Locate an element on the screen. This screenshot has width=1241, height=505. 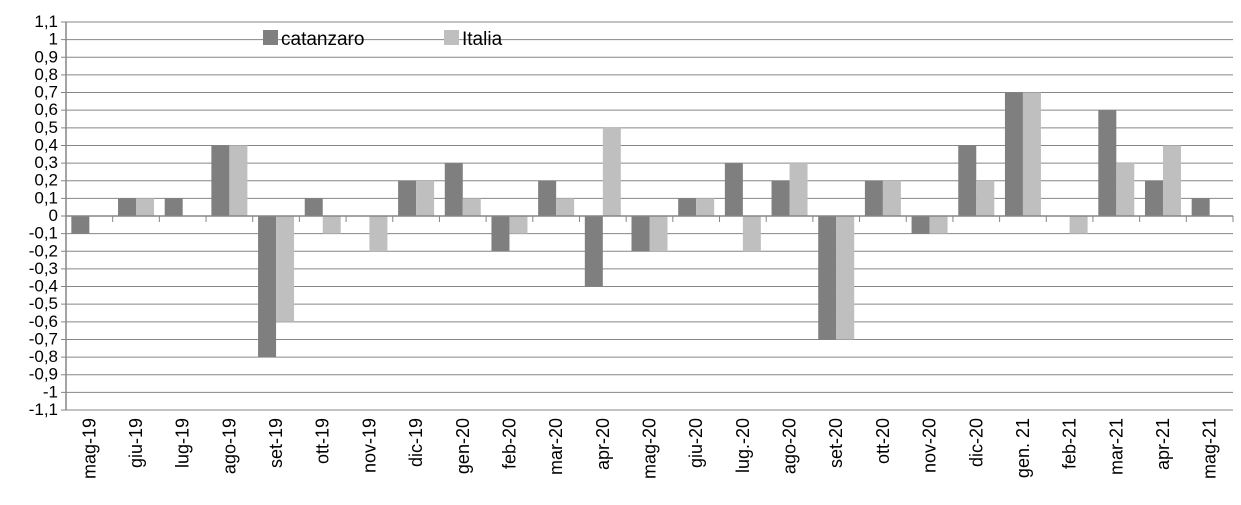
x-tick-label: ago-19 is located at coordinates (229, 446).